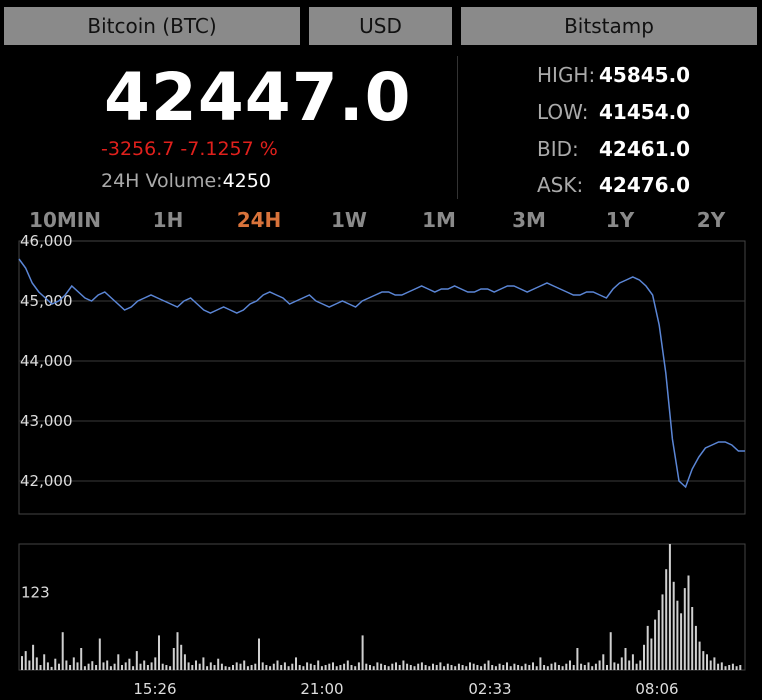  Describe the element at coordinates (558, 149) in the screenshot. I see `stat-label: BID:` at that location.